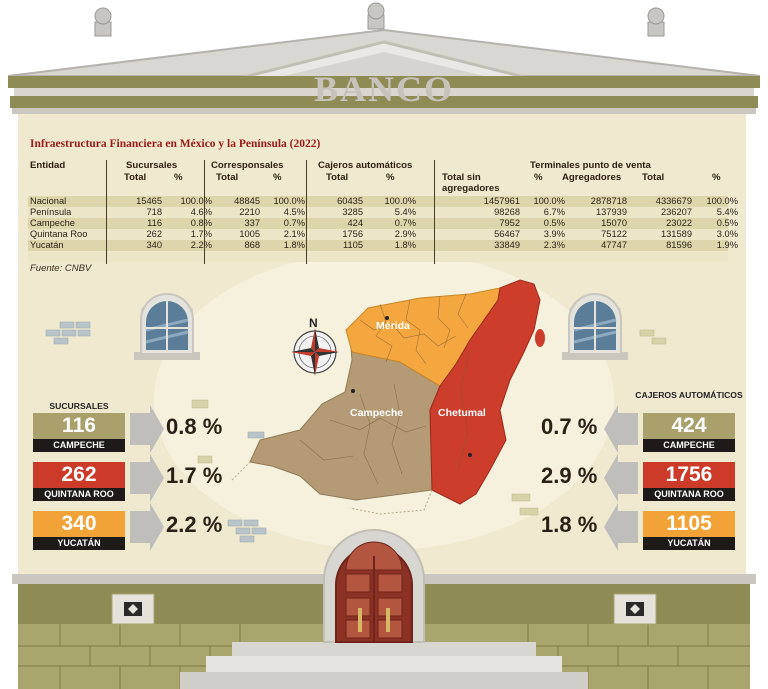 This screenshot has height=689, width=768. Describe the element at coordinates (689, 543) in the screenshot. I see `cajeros-yucatan-label: YUCATÁN` at that location.